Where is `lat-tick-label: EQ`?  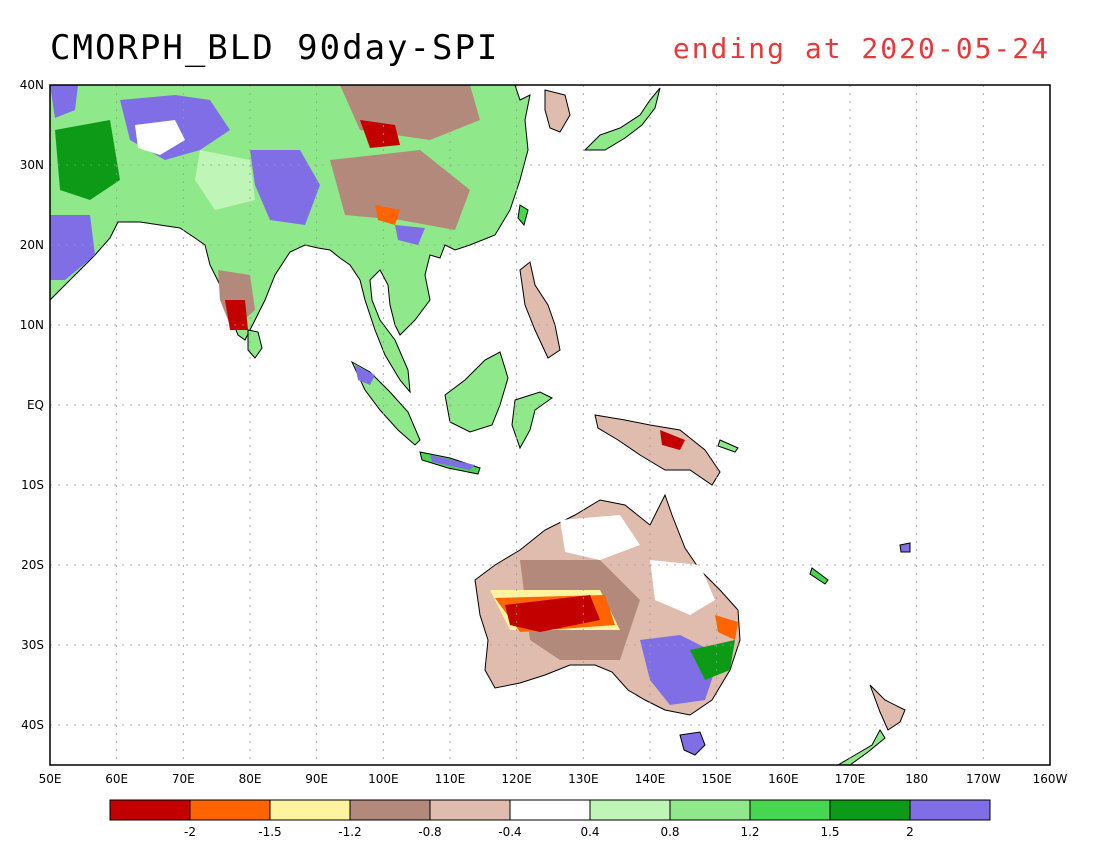 lat-tick-label: EQ is located at coordinates (35, 405).